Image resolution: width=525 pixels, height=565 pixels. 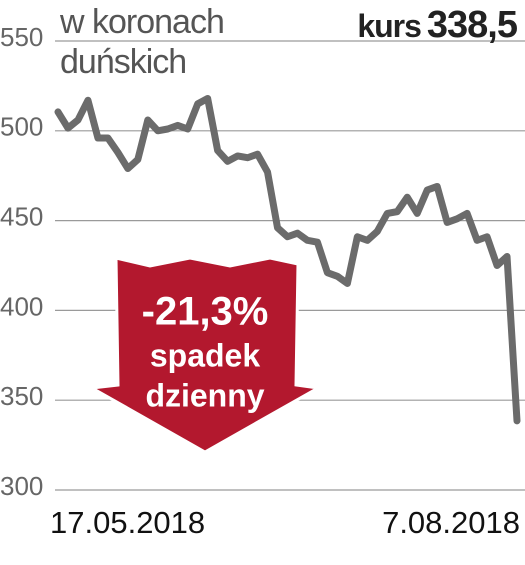 I want to click on y-tick-label: 450, so click(x=21, y=216).